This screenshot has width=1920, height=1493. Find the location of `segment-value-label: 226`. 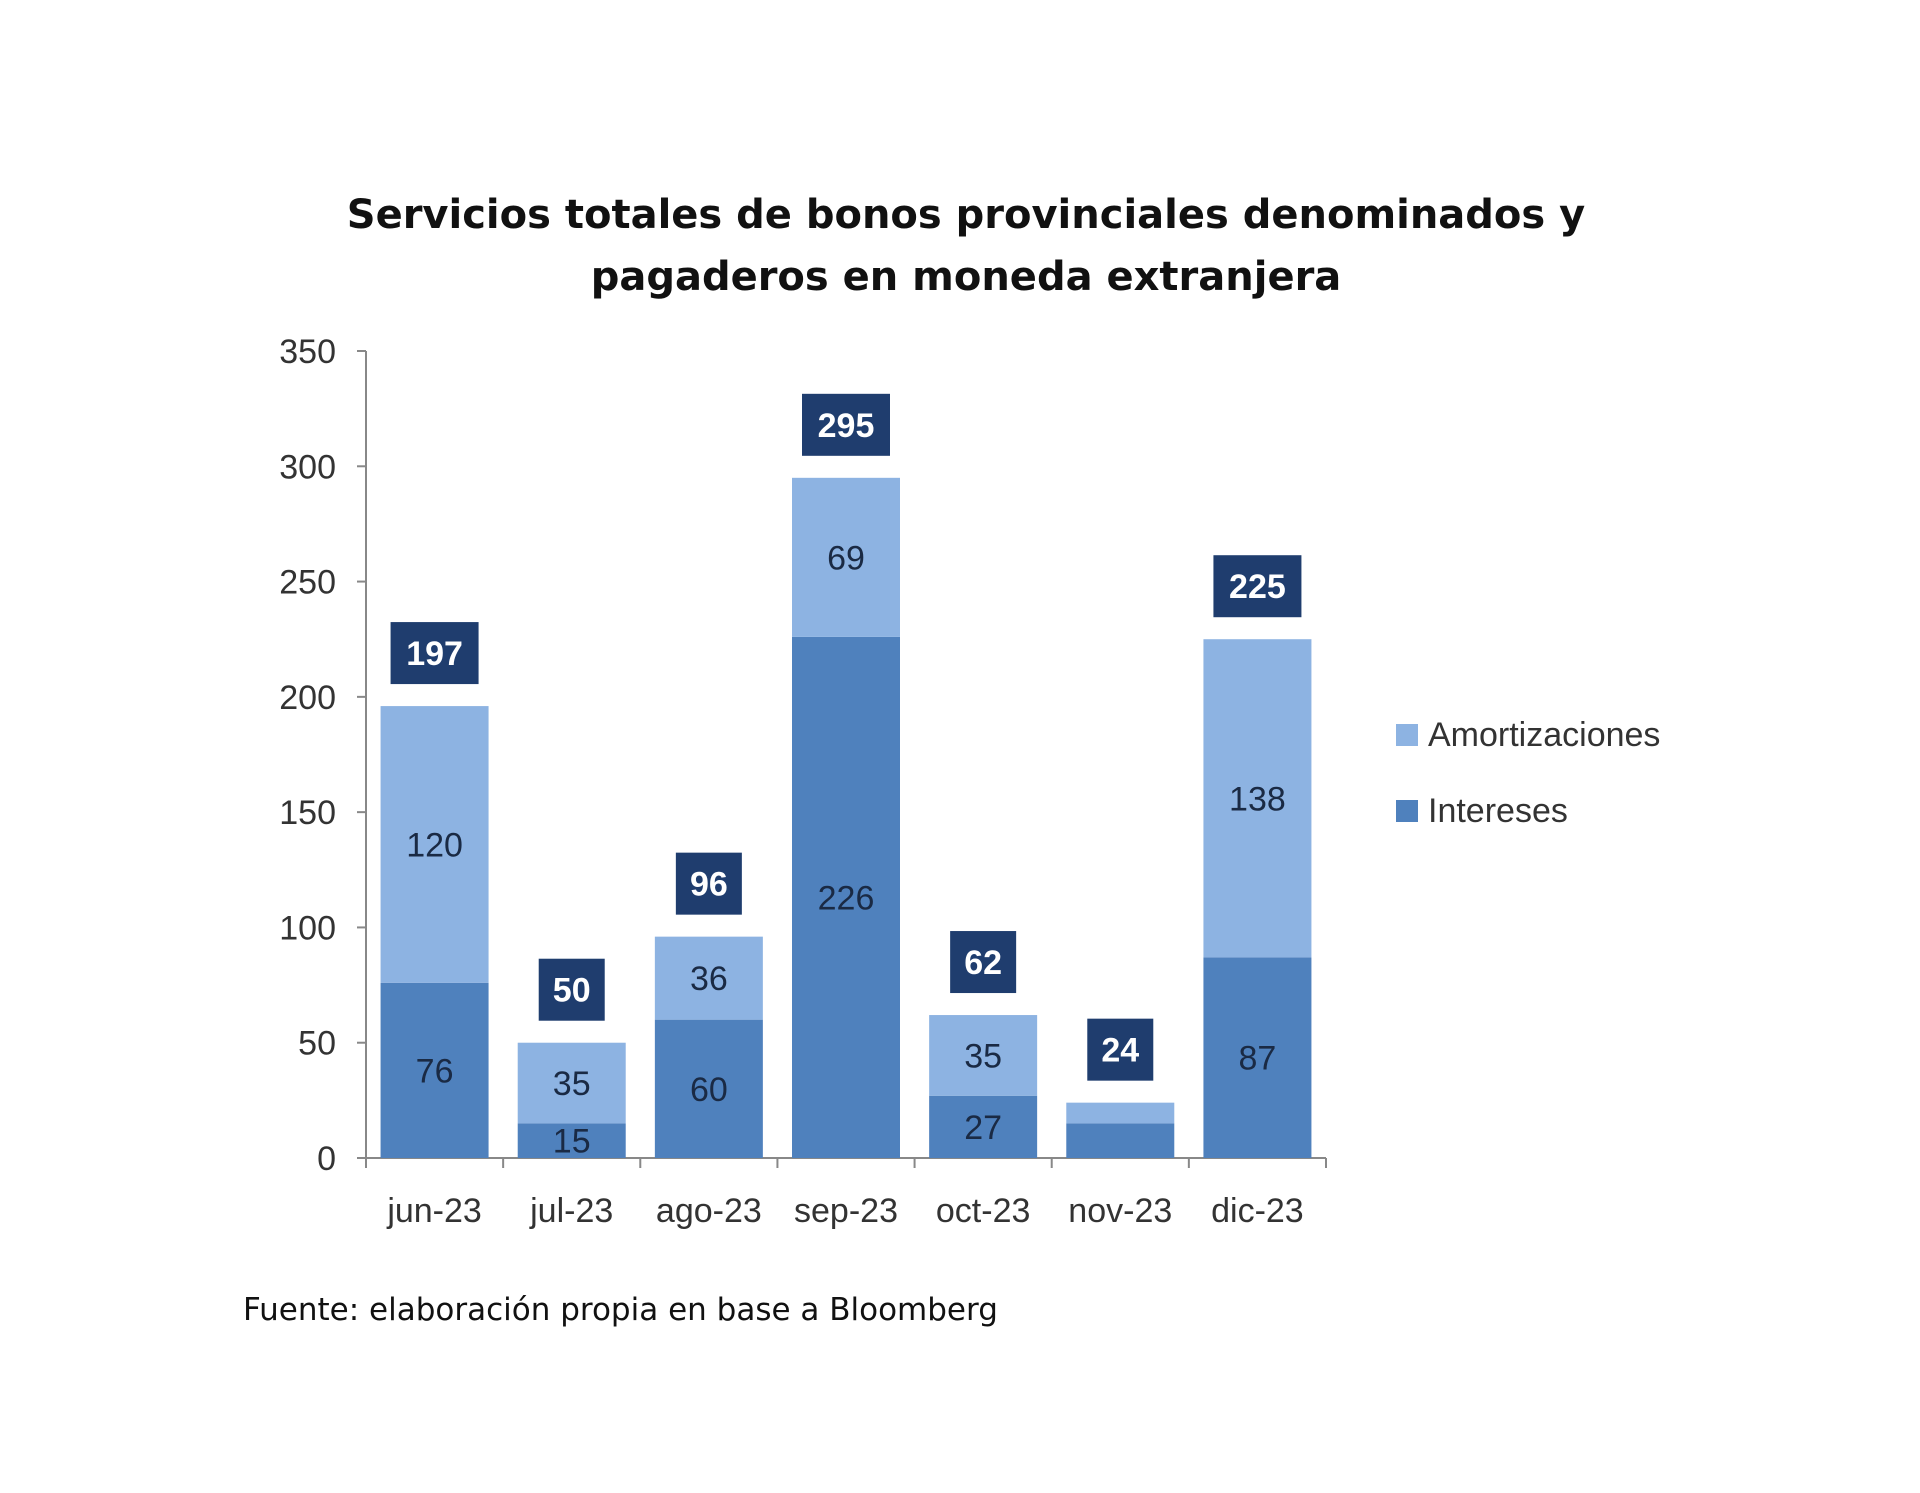

segment-value-label: 226 is located at coordinates (846, 898).